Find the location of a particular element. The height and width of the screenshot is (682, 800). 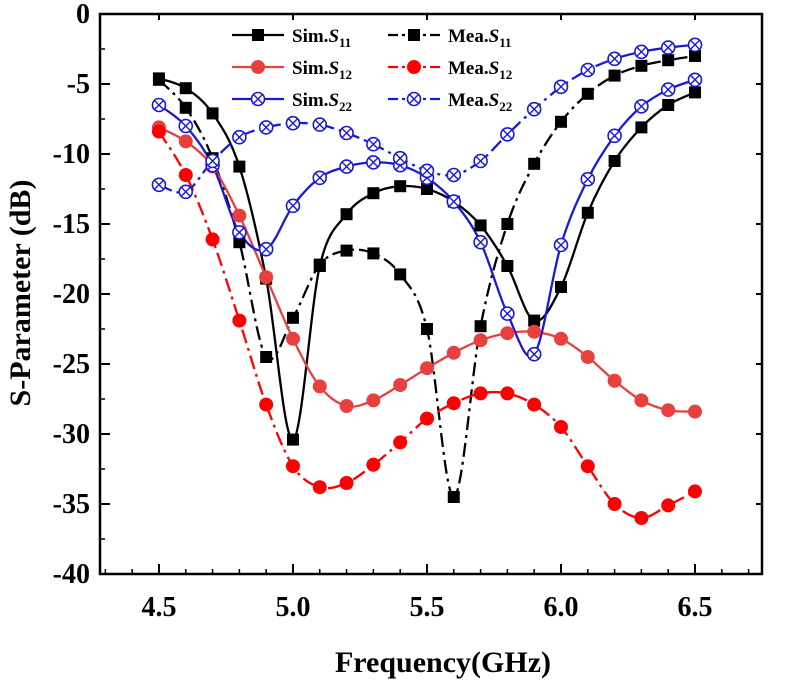

y-tick-label: -5 is located at coordinates (78, 84).